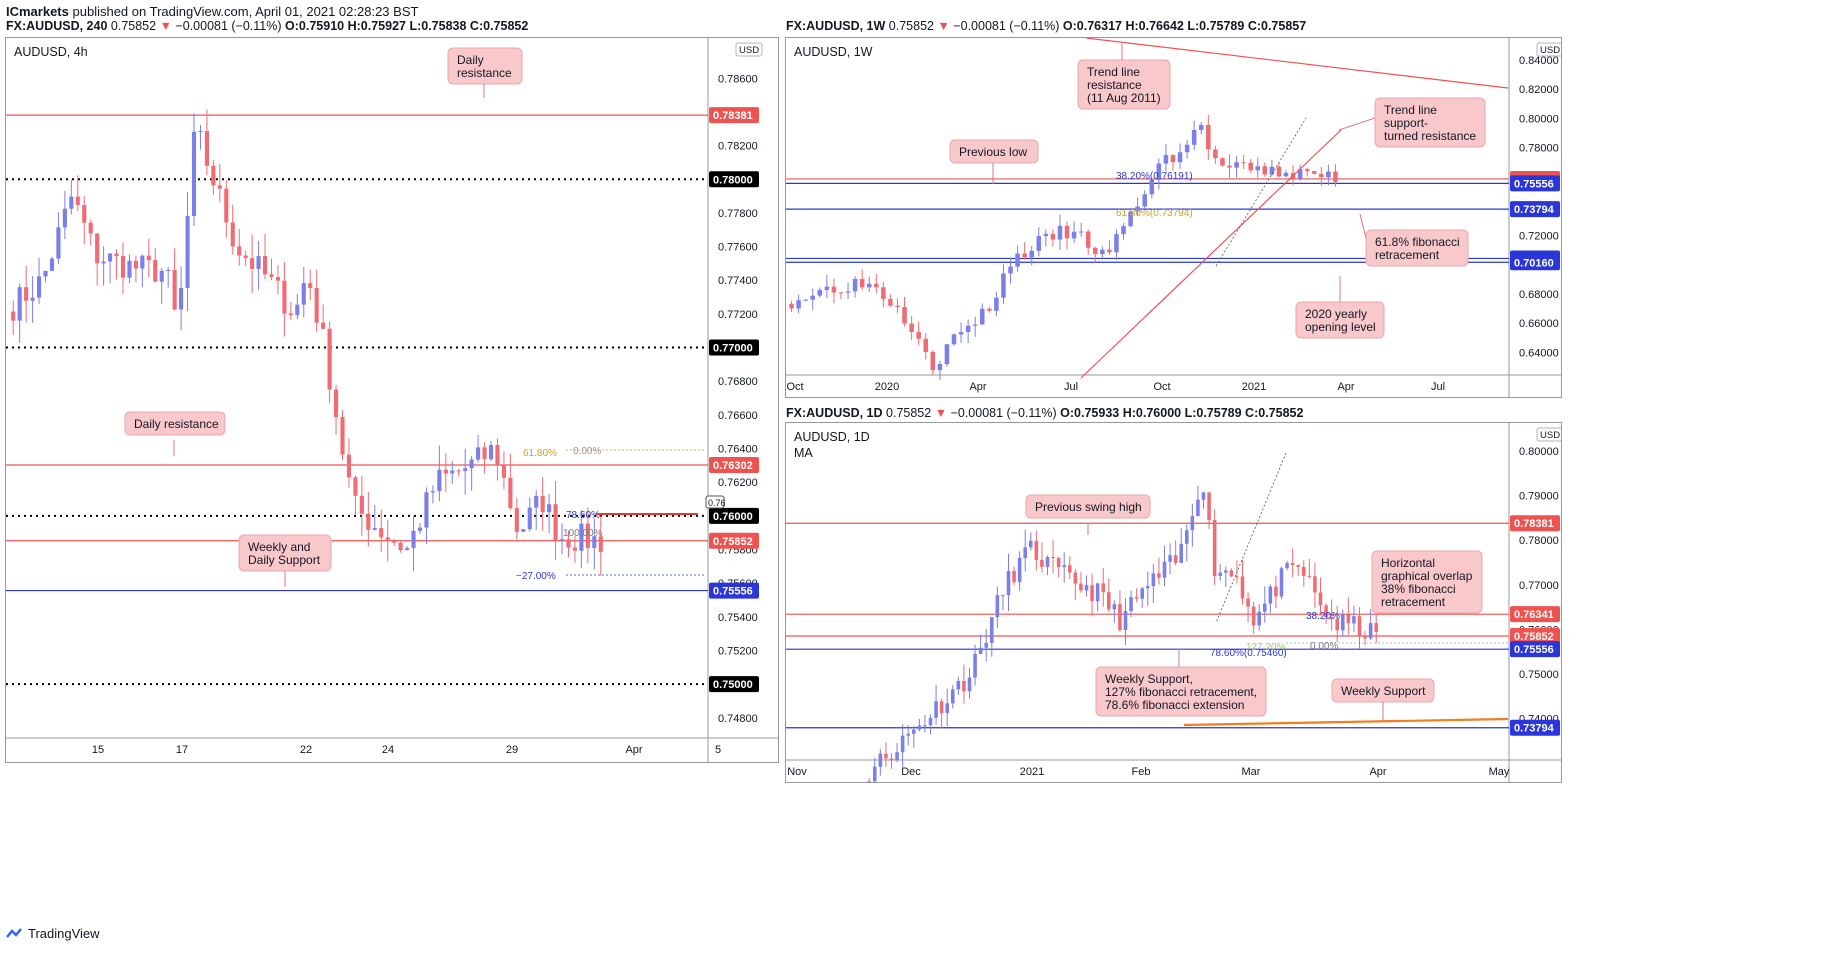  I want to click on callout-text: resistance, so click(484, 73).